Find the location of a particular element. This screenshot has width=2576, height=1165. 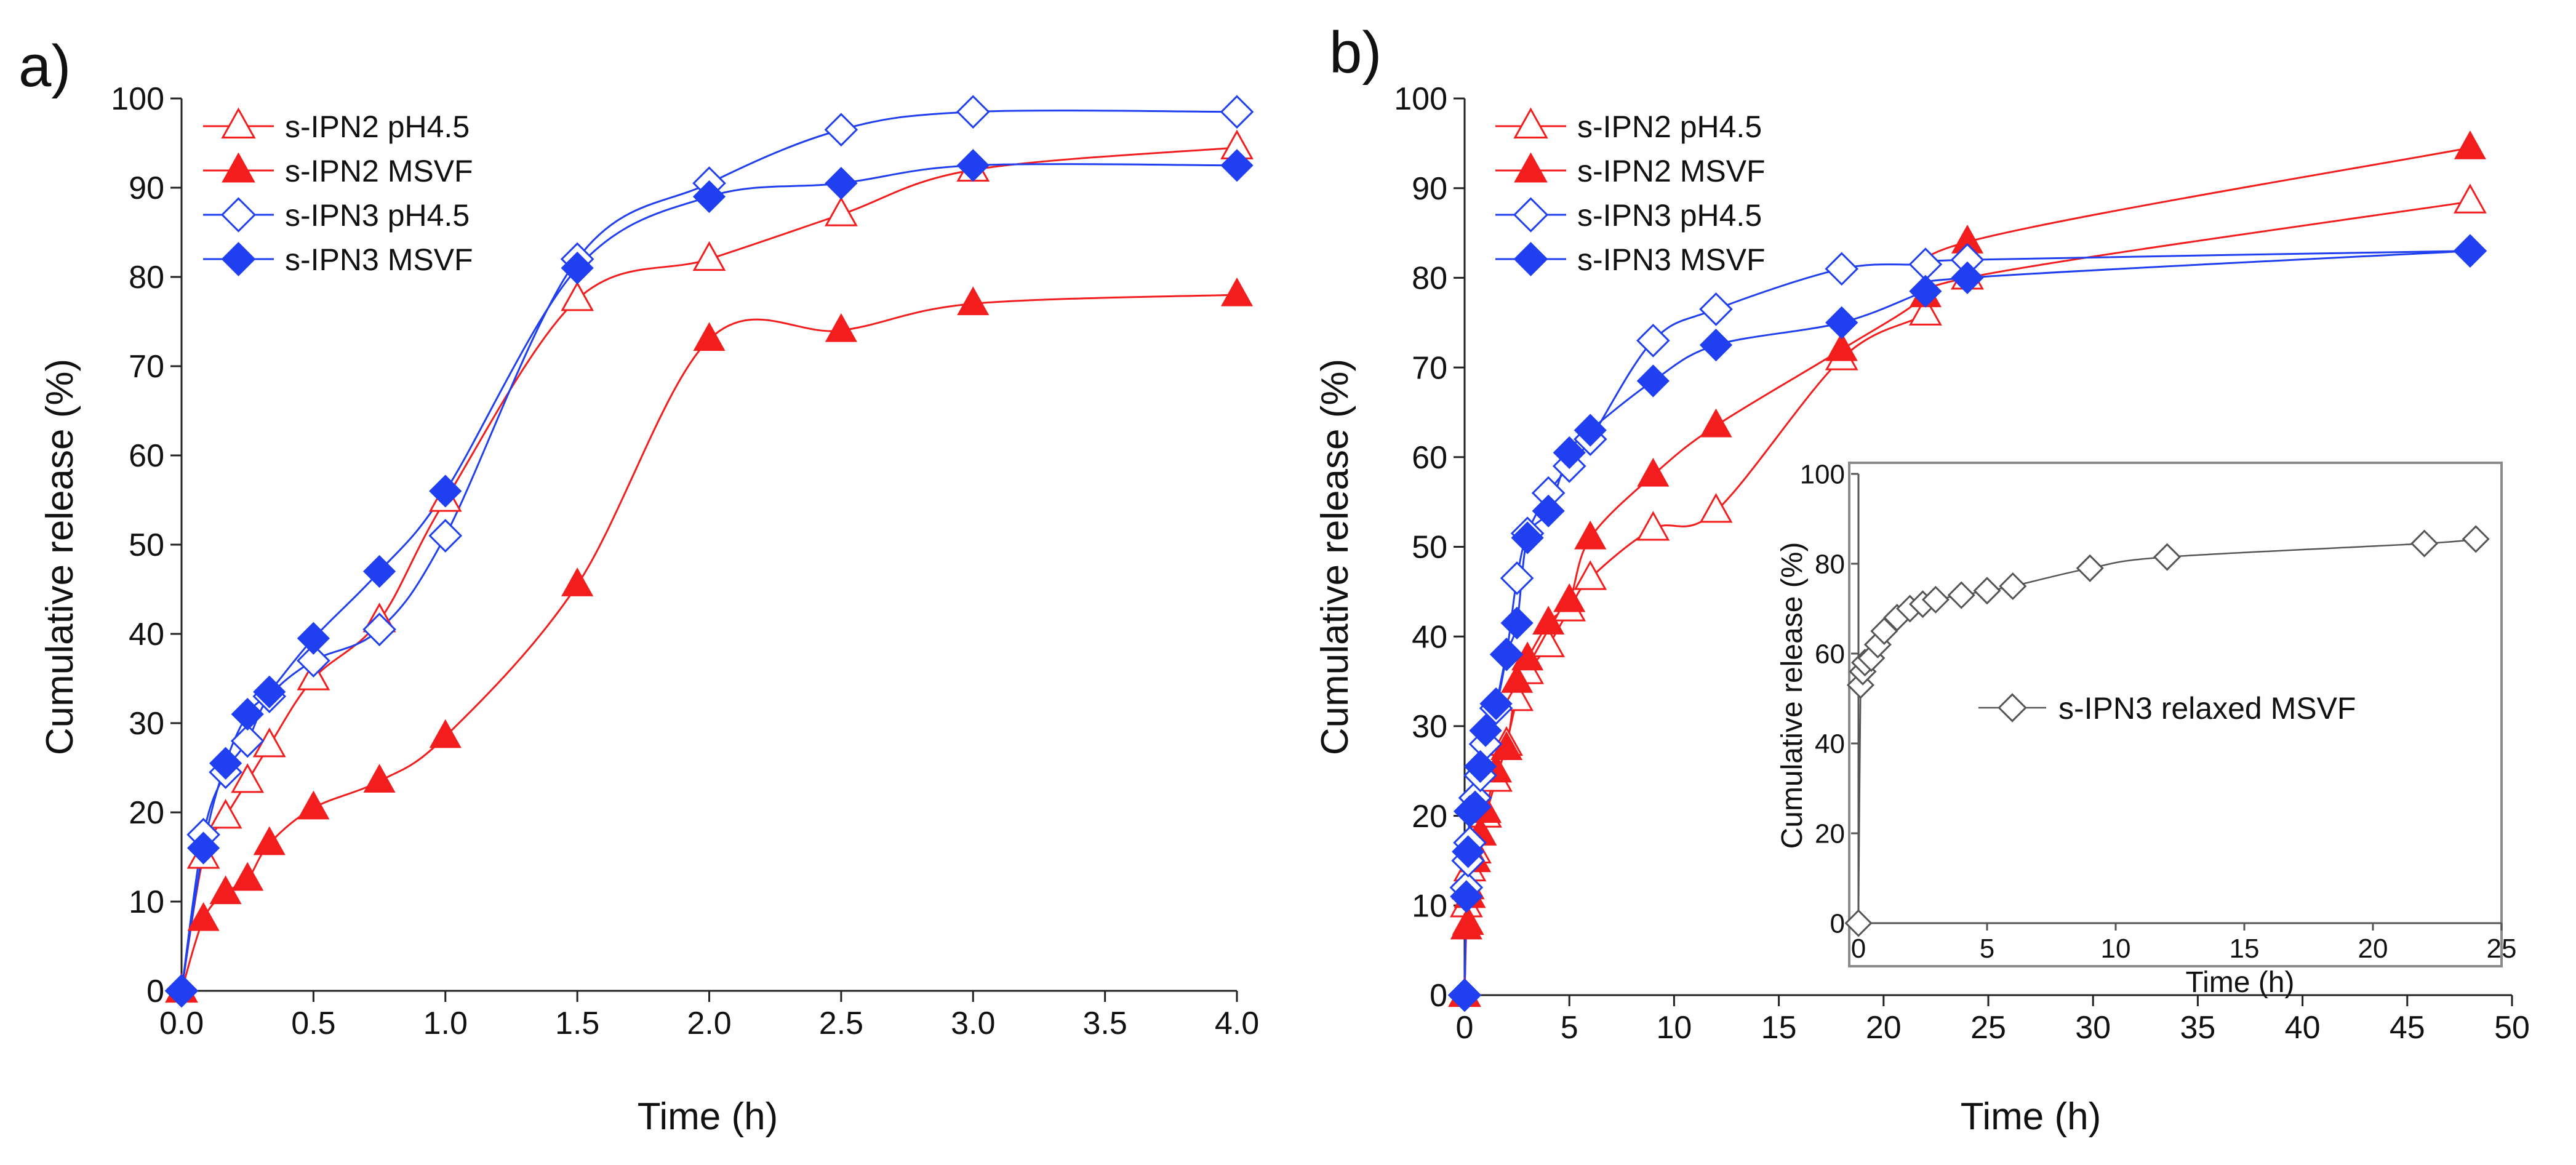

panel-b-y-tick-label: 90 is located at coordinates (1429, 189).